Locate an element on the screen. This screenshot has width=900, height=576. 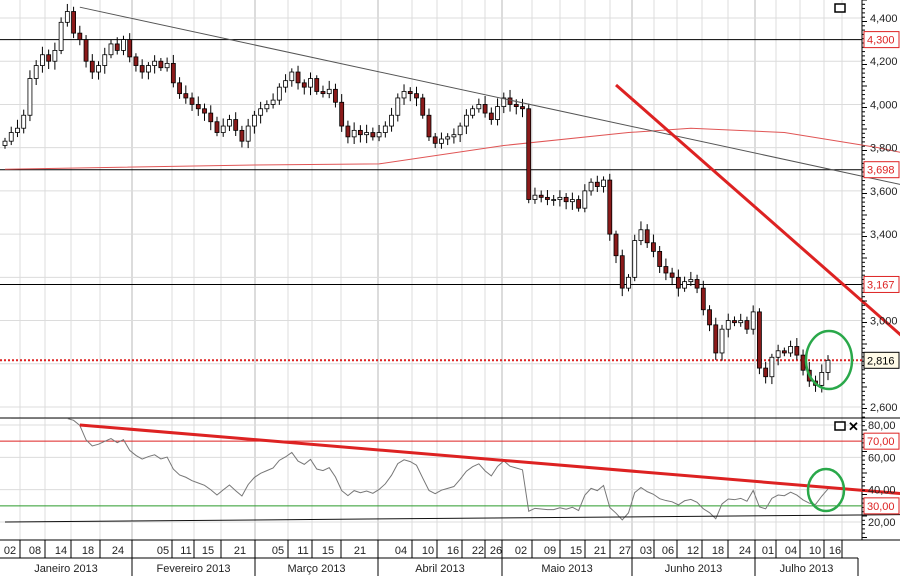
month-label: Maio 2013 is located at coordinates (566, 569).